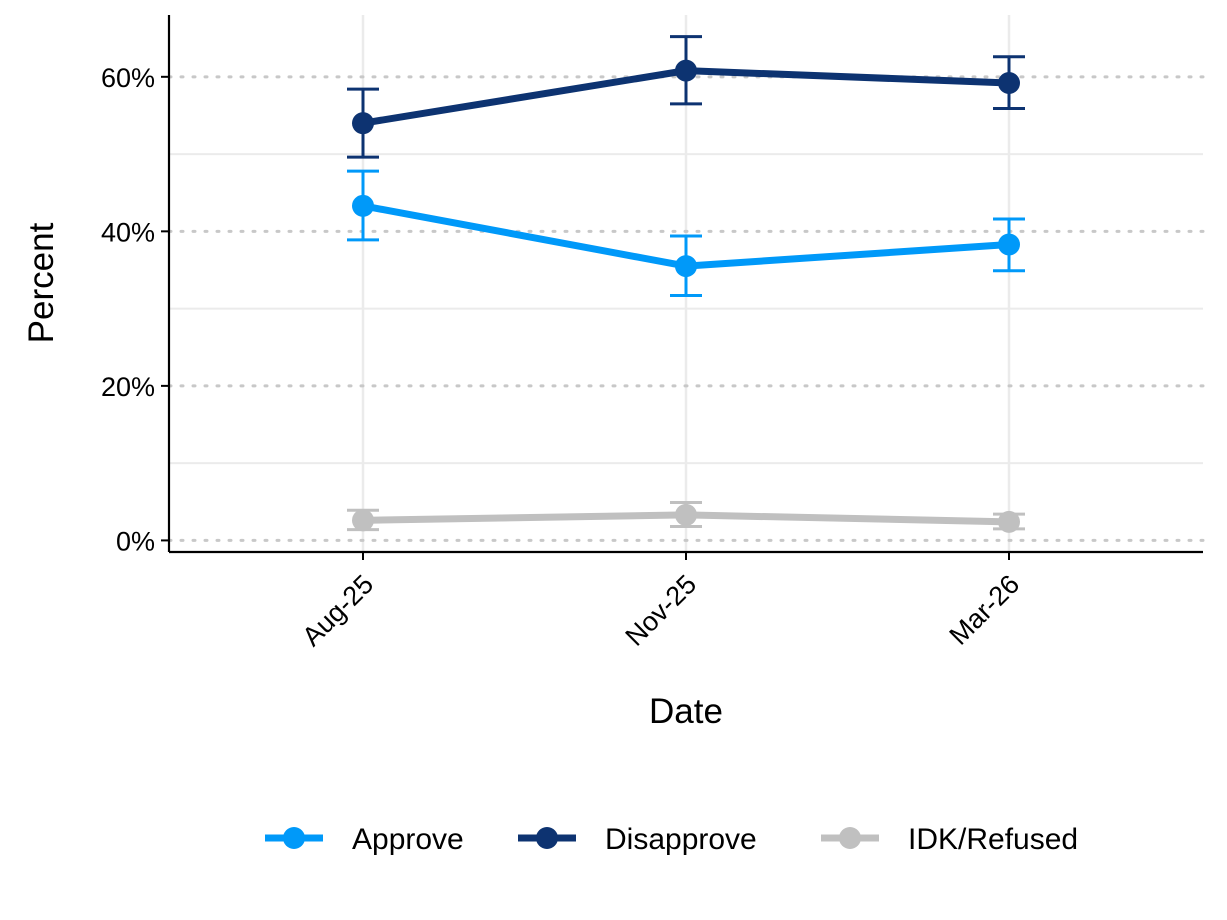  I want to click on legend-item: Disapprove, so click(637, 839).